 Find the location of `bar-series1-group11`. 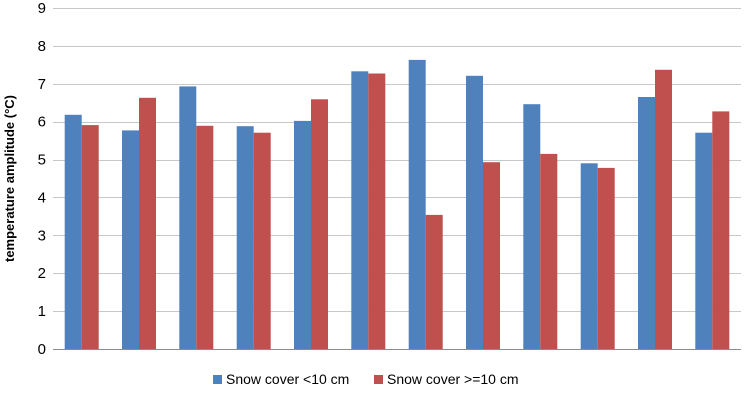

bar-series1-group11 is located at coordinates (646, 223).